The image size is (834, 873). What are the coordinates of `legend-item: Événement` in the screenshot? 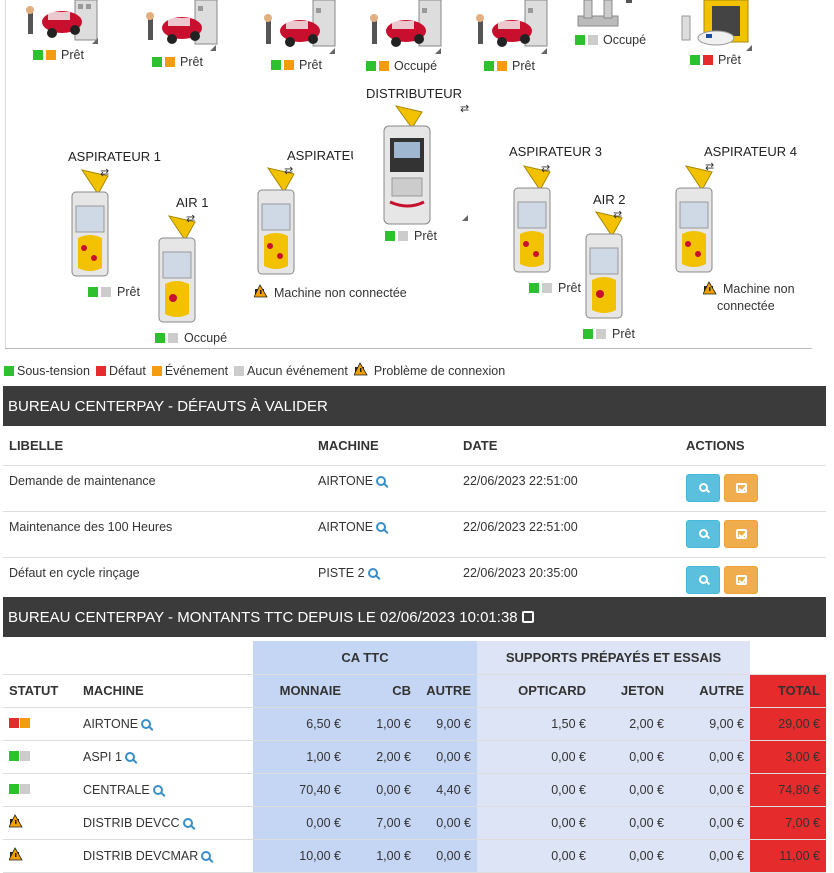 It's located at (190, 370).